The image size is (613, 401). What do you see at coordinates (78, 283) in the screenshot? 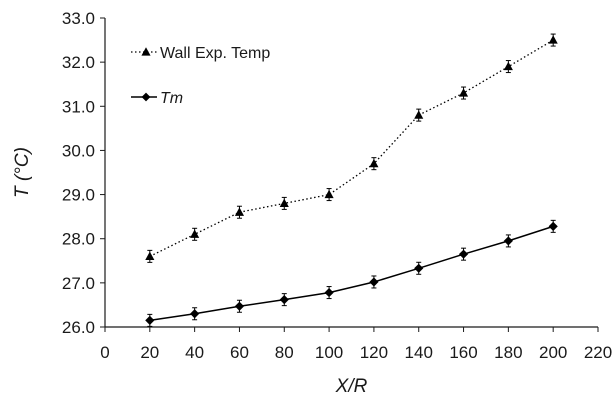
I see `y-tick-label: 27.0` at bounding box center [78, 283].